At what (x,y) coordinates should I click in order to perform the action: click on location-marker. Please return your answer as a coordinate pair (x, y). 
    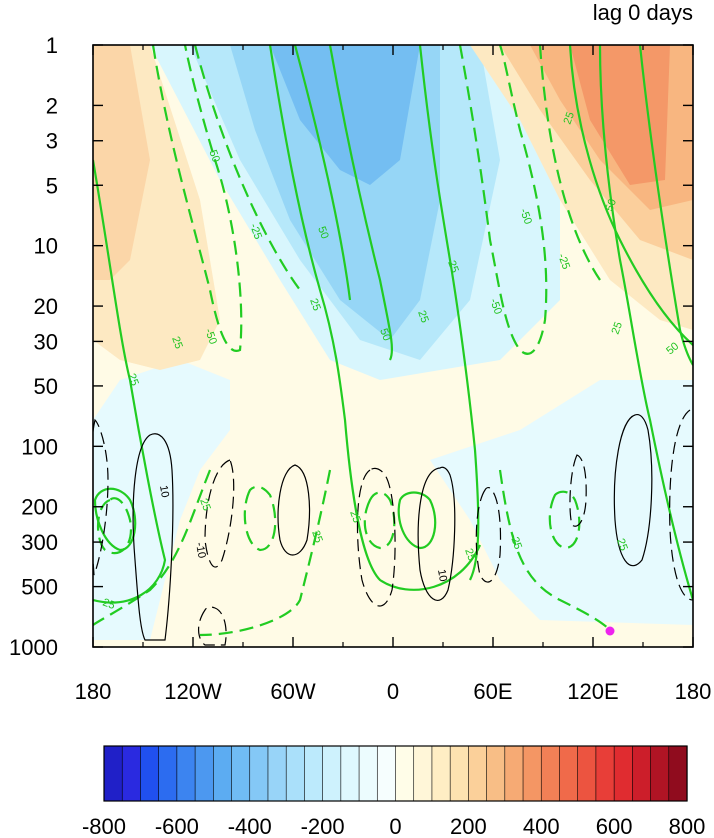
    Looking at the image, I should click on (610, 631).